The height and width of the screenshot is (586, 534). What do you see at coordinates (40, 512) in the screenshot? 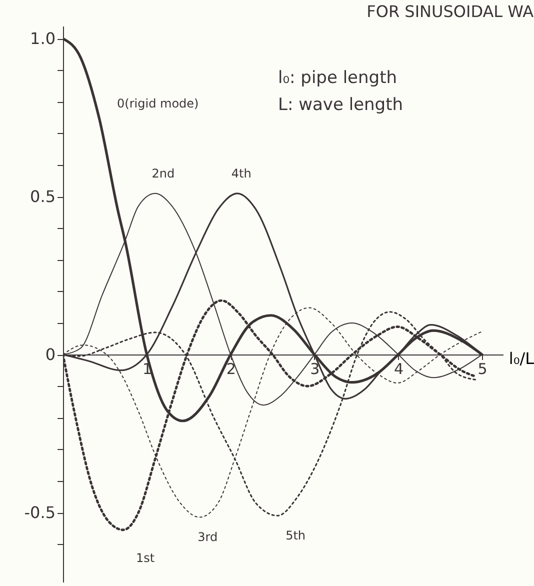
I see `y-tick-label: -0.5` at bounding box center [40, 512].